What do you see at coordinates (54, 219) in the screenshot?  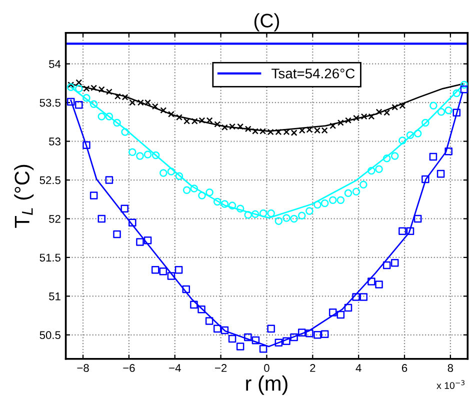 I see `y-tick-label: 52` at bounding box center [54, 219].